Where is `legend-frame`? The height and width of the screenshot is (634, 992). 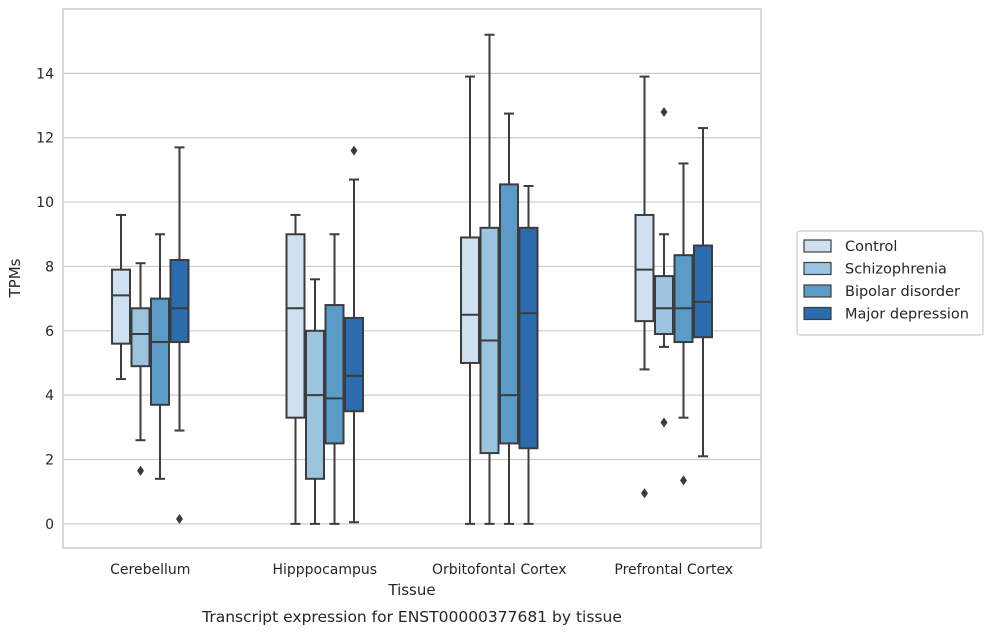
legend-frame is located at coordinates (890, 283).